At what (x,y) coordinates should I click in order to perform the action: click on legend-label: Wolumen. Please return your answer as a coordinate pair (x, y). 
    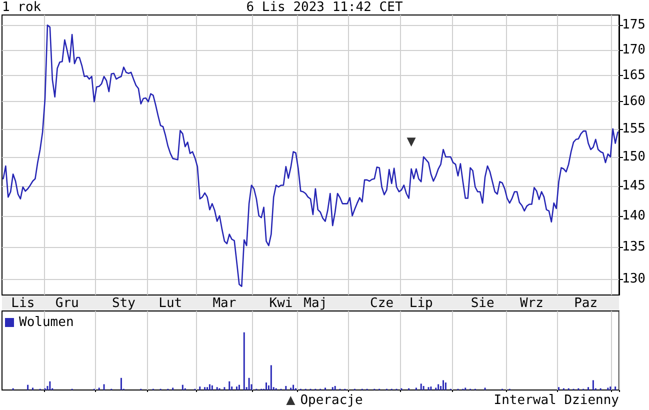
    Looking at the image, I should click on (46, 322).